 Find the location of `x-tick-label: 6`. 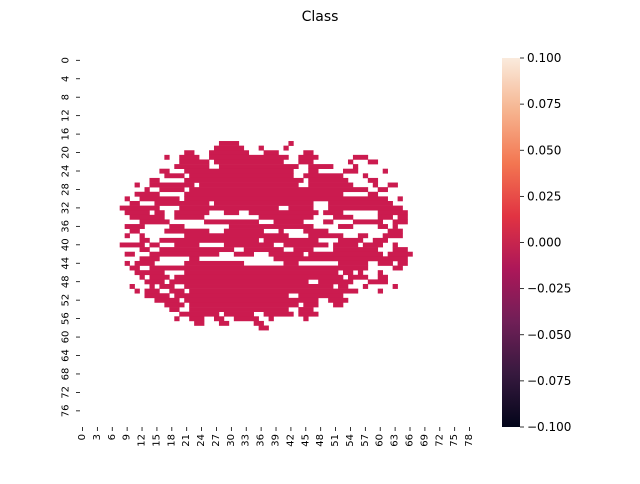

x-tick-label: 6 is located at coordinates (112, 437).